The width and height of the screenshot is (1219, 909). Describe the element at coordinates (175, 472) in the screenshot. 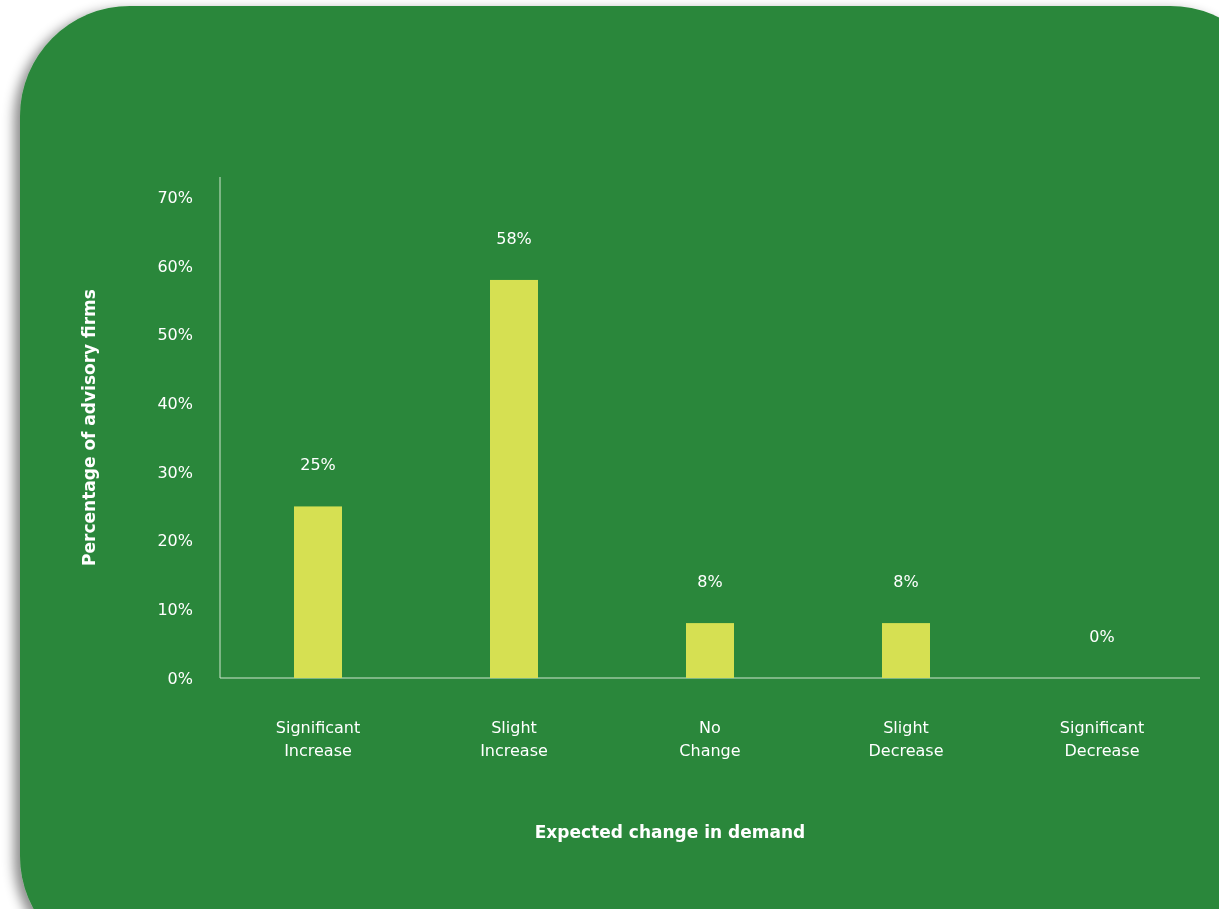

I see `y-tick-label: 30%` at that location.